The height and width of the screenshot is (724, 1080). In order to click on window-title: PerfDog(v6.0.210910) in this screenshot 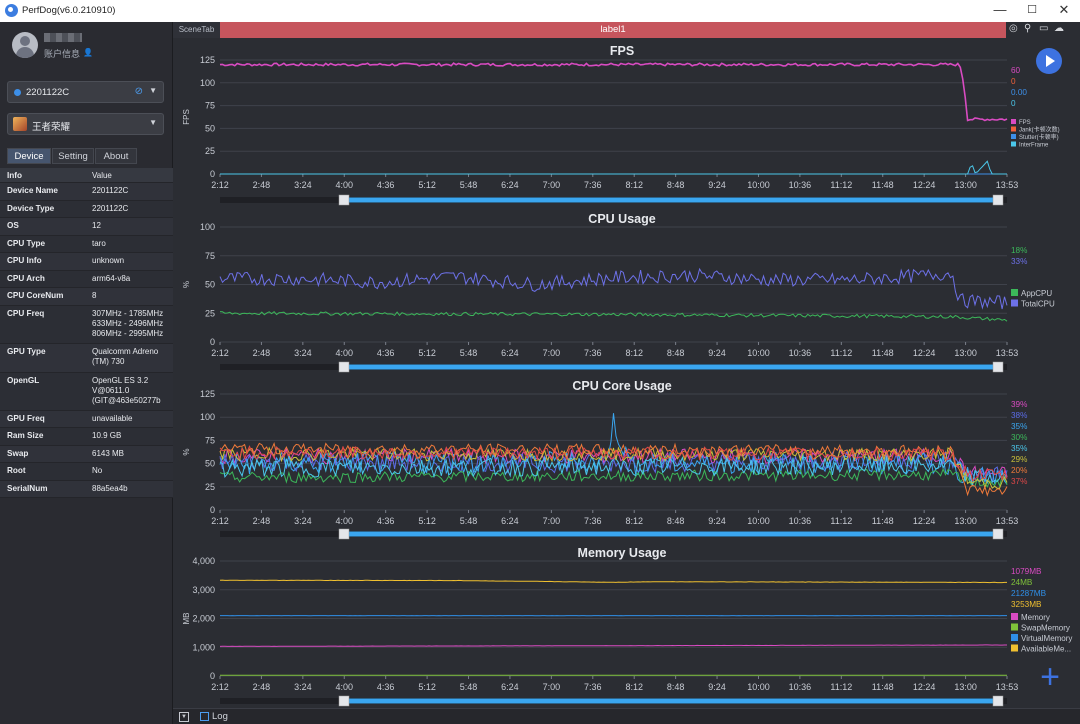, I will do `click(69, 10)`.